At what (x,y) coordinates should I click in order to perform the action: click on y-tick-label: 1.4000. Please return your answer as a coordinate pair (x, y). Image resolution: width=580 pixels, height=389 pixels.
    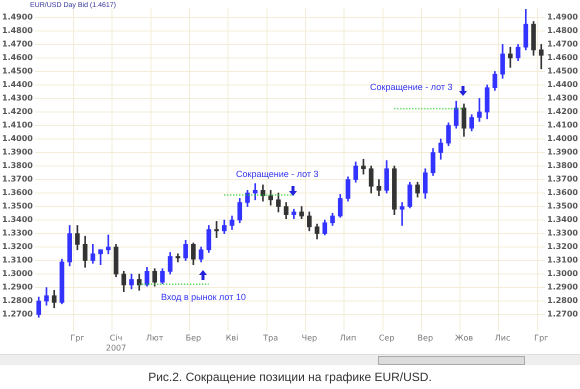
    Looking at the image, I should click on (18, 139).